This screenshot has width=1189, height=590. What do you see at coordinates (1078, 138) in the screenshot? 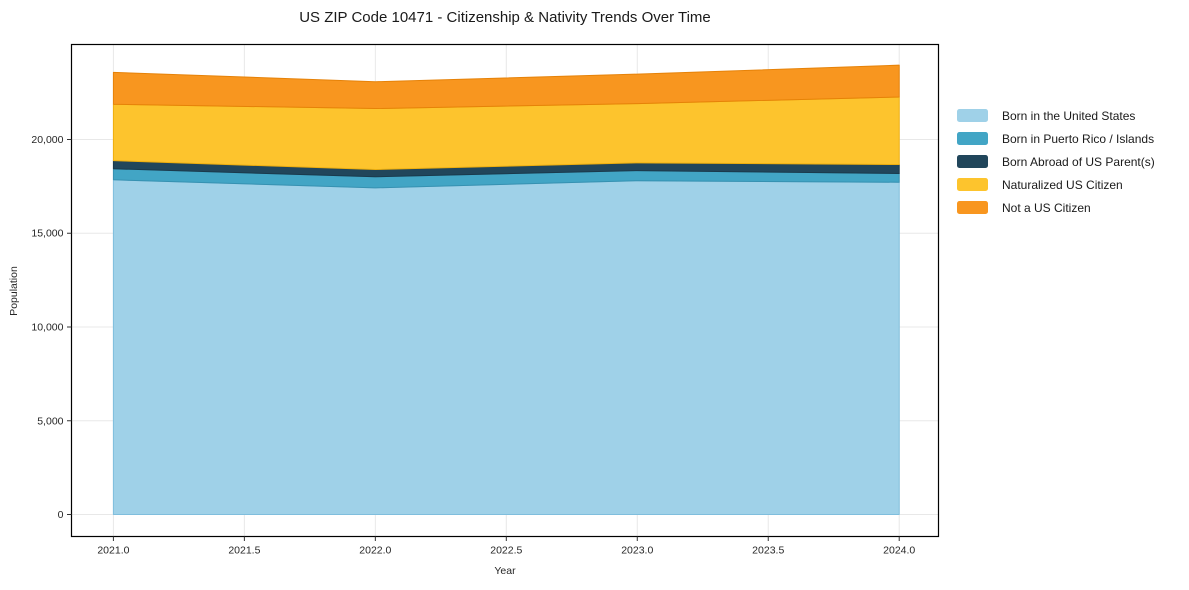
I see `legend-label: Born in Puerto Rico / Islands` at bounding box center [1078, 138].